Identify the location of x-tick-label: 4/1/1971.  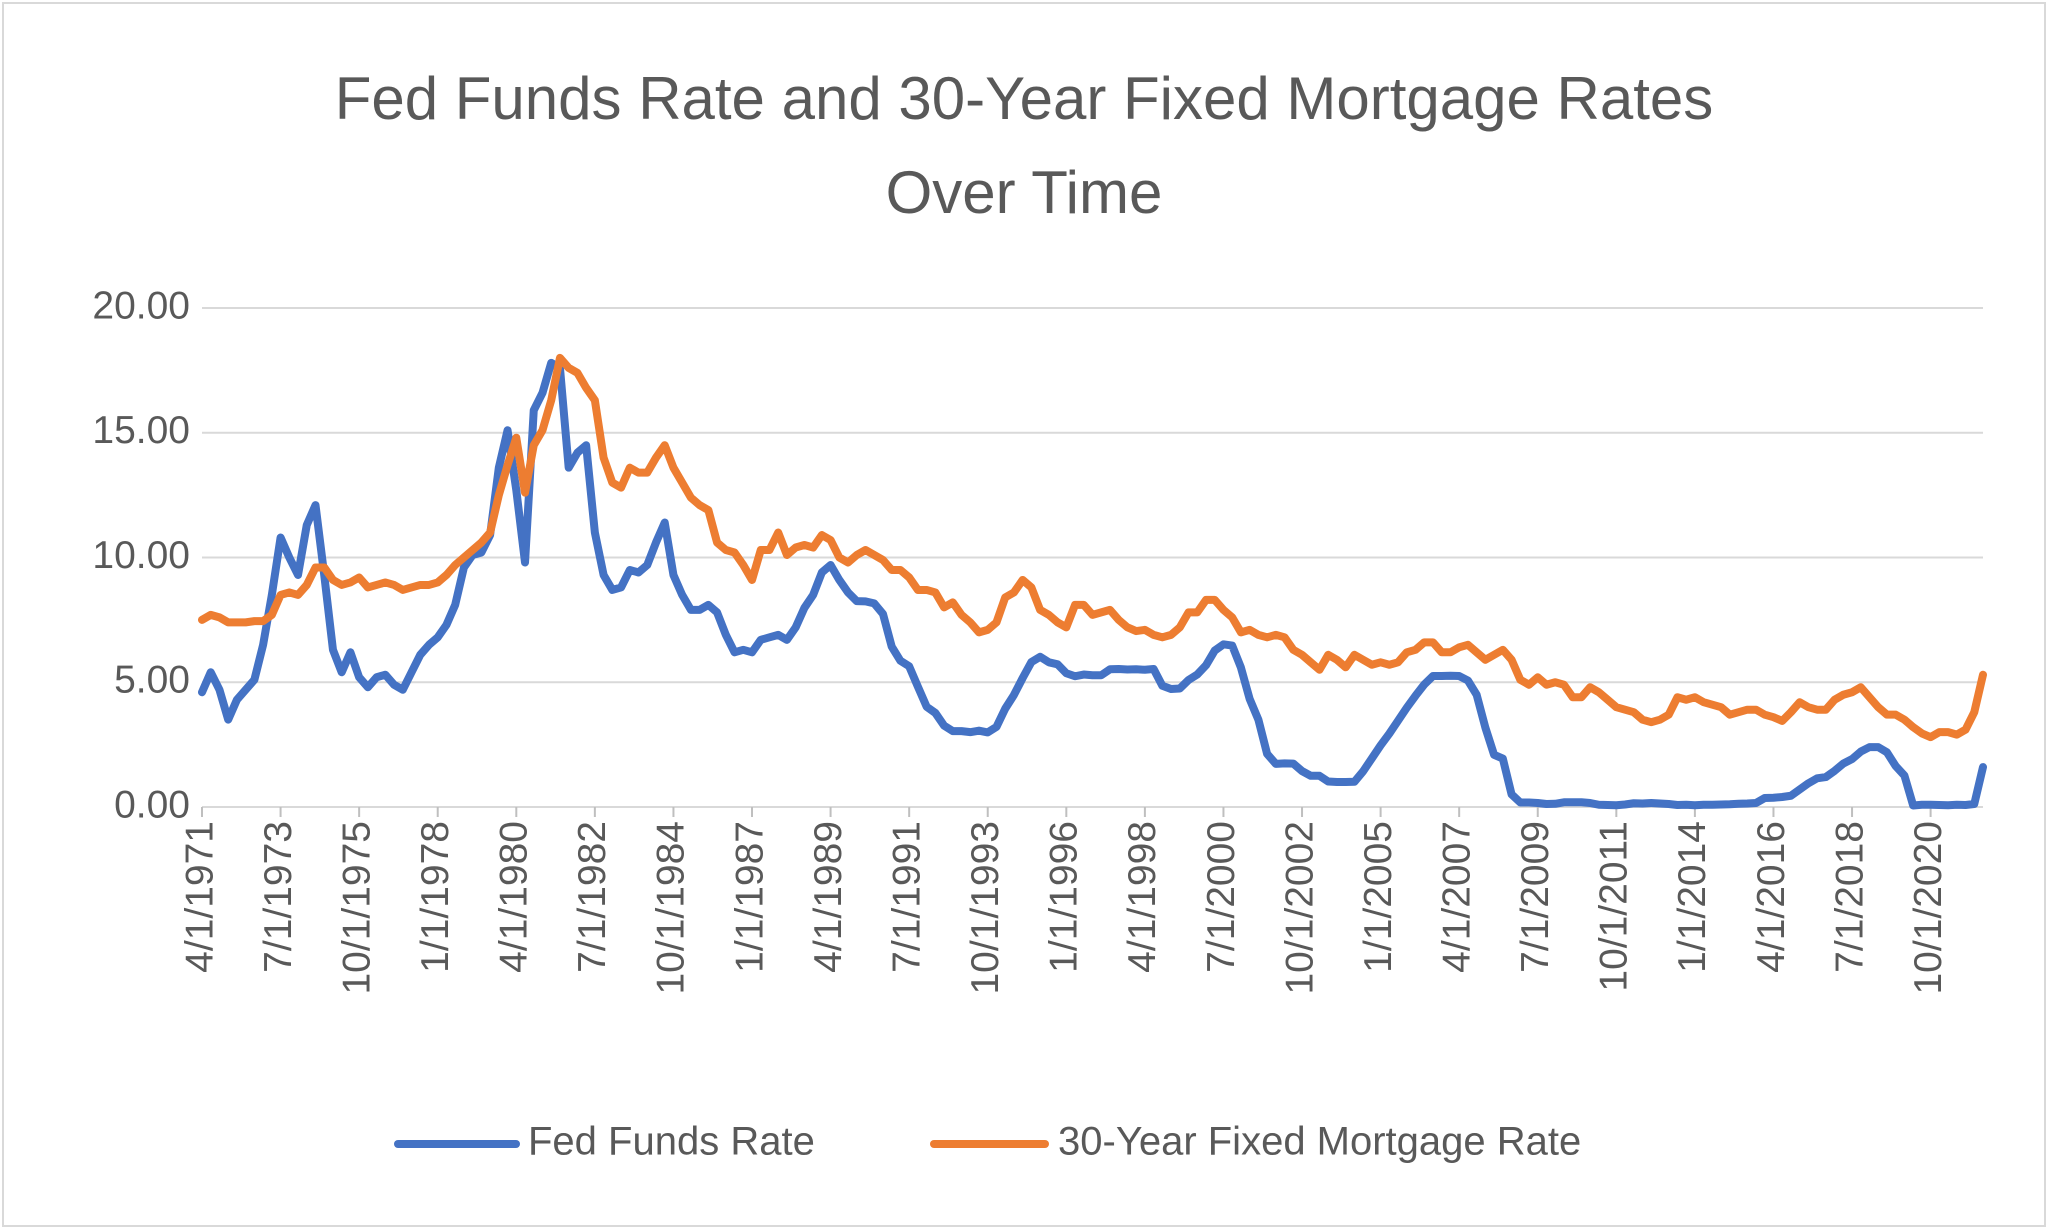
(199, 897).